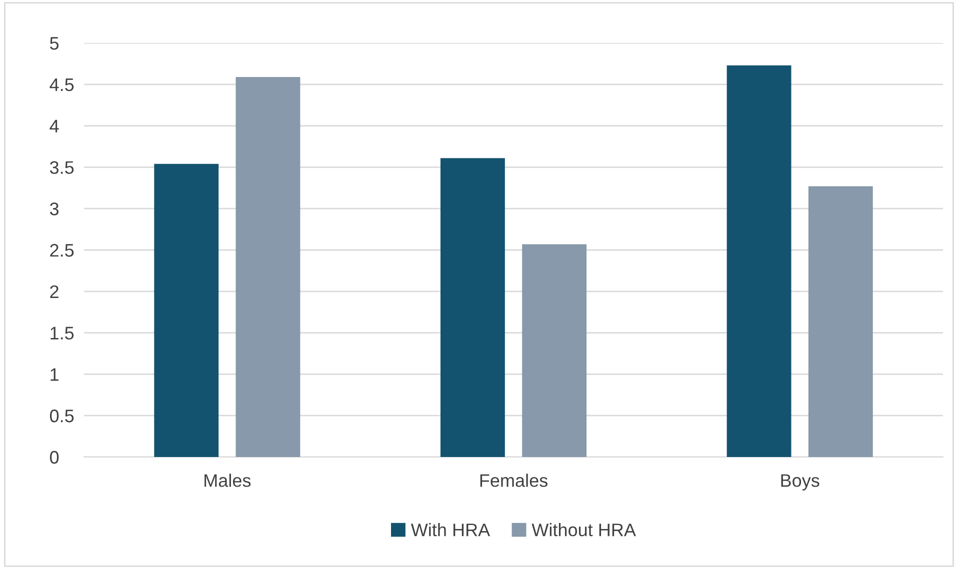  Describe the element at coordinates (450, 529) in the screenshot. I see `legend-label: With HRA` at that location.